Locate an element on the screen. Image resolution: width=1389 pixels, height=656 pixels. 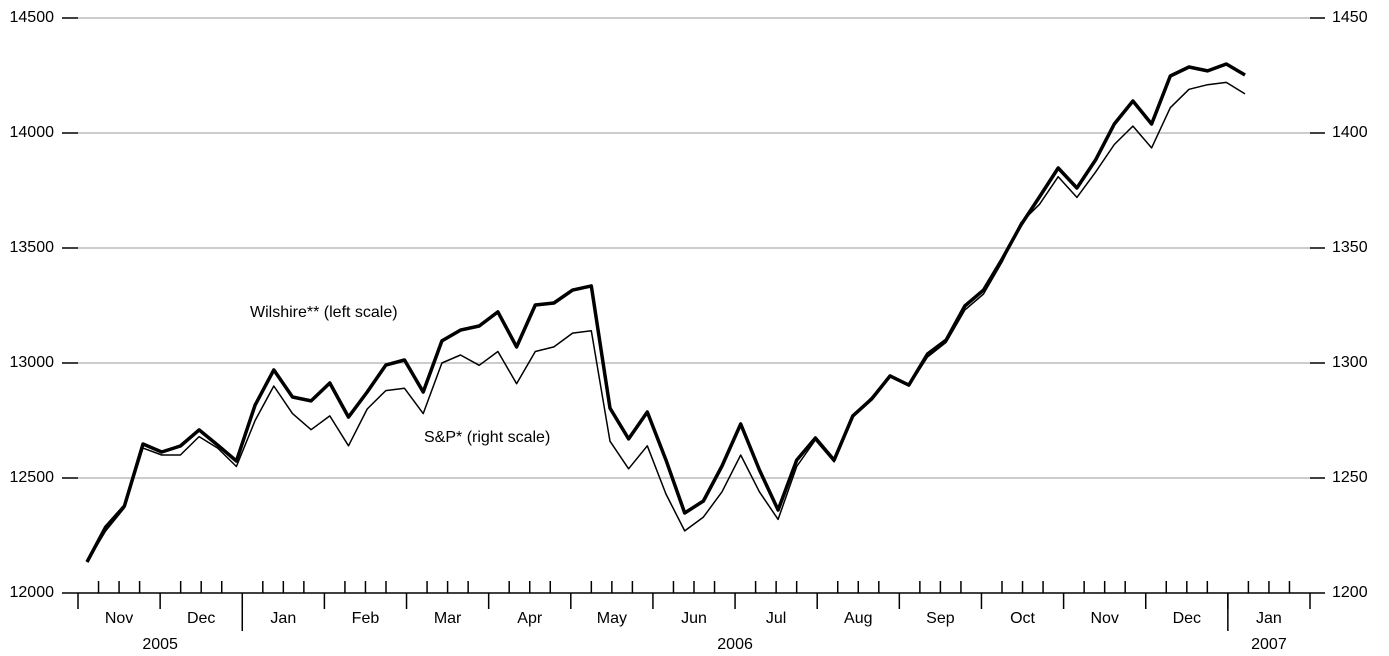
y2-tick-label: 1400 is located at coordinates (1350, 132).